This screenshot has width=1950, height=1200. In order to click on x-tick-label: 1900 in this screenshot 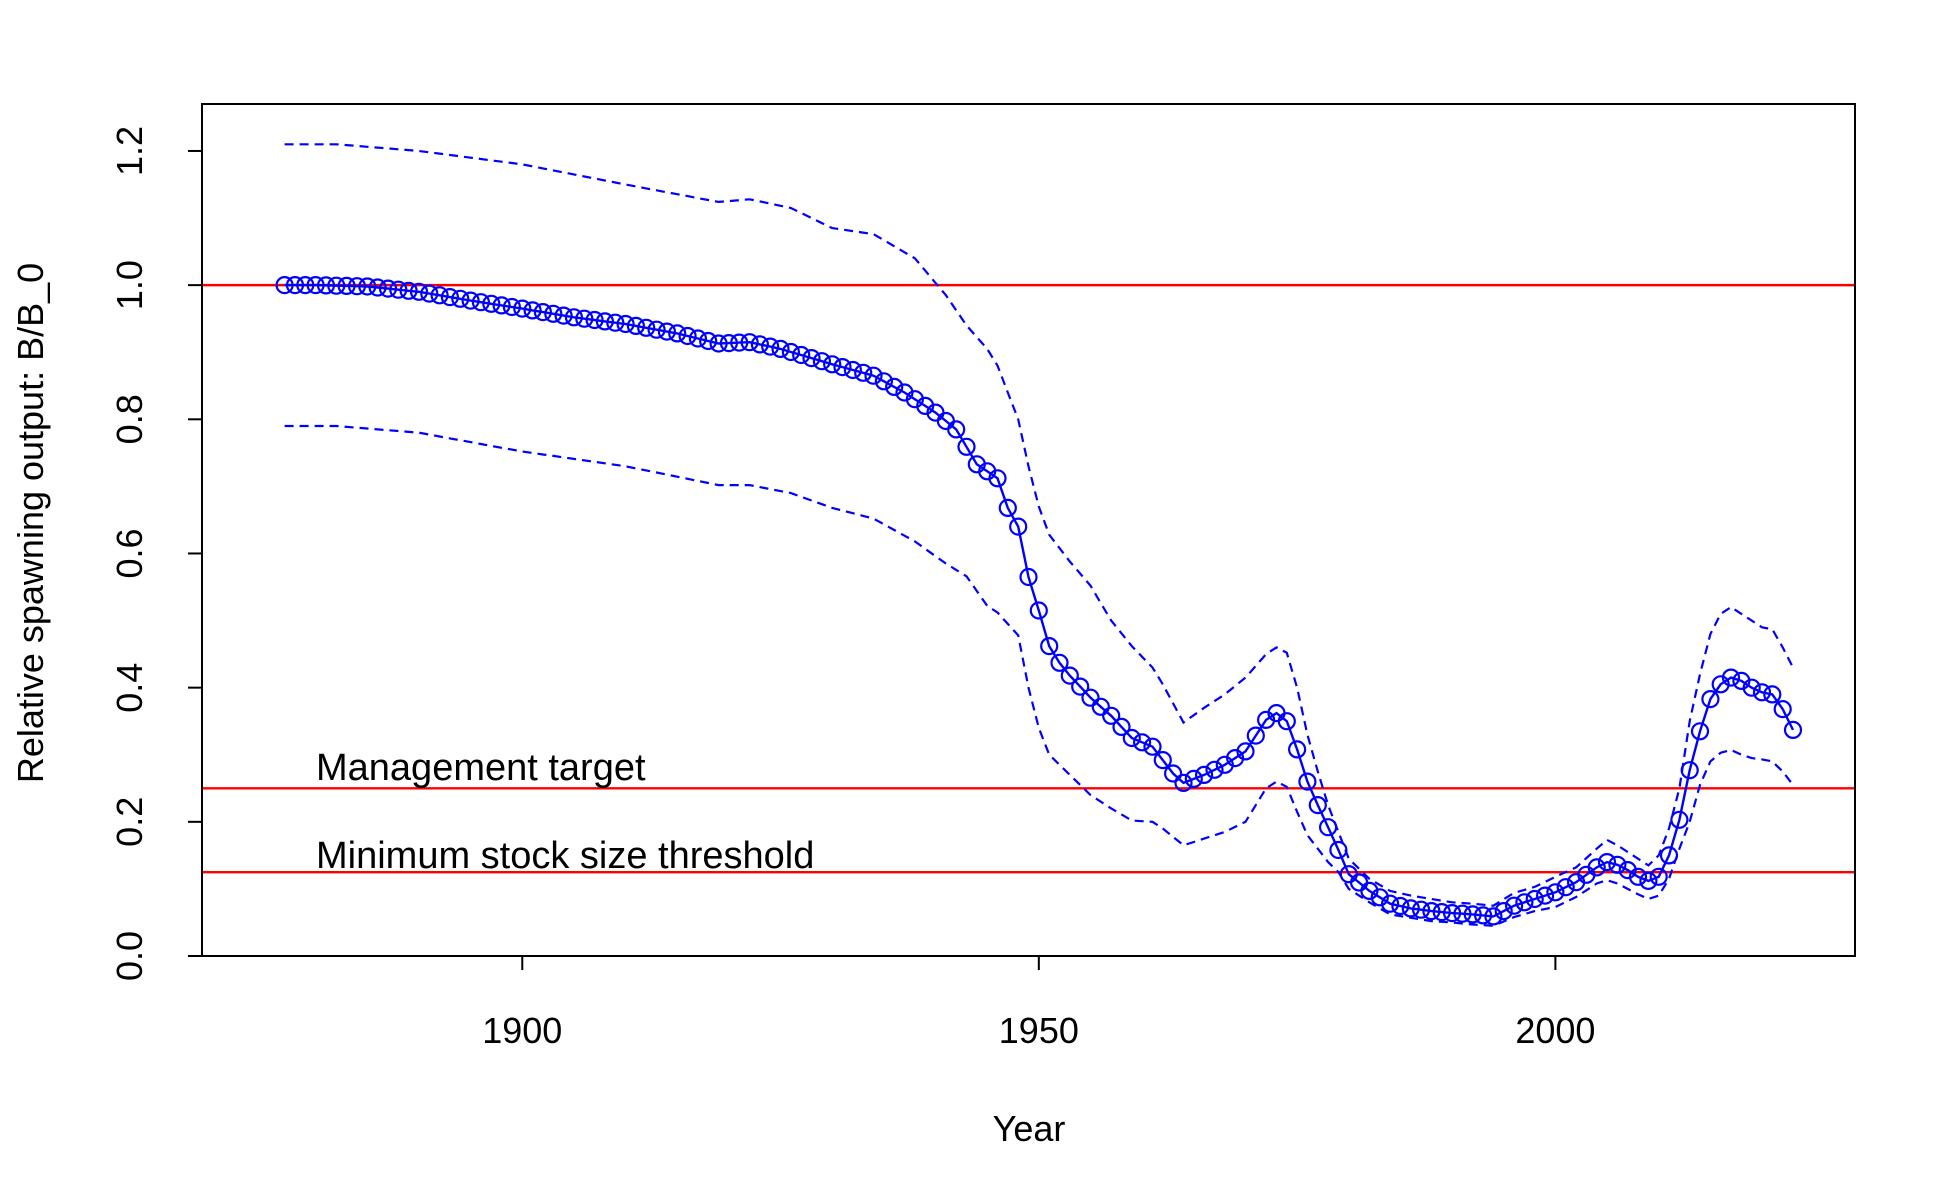, I will do `click(522, 1030)`.